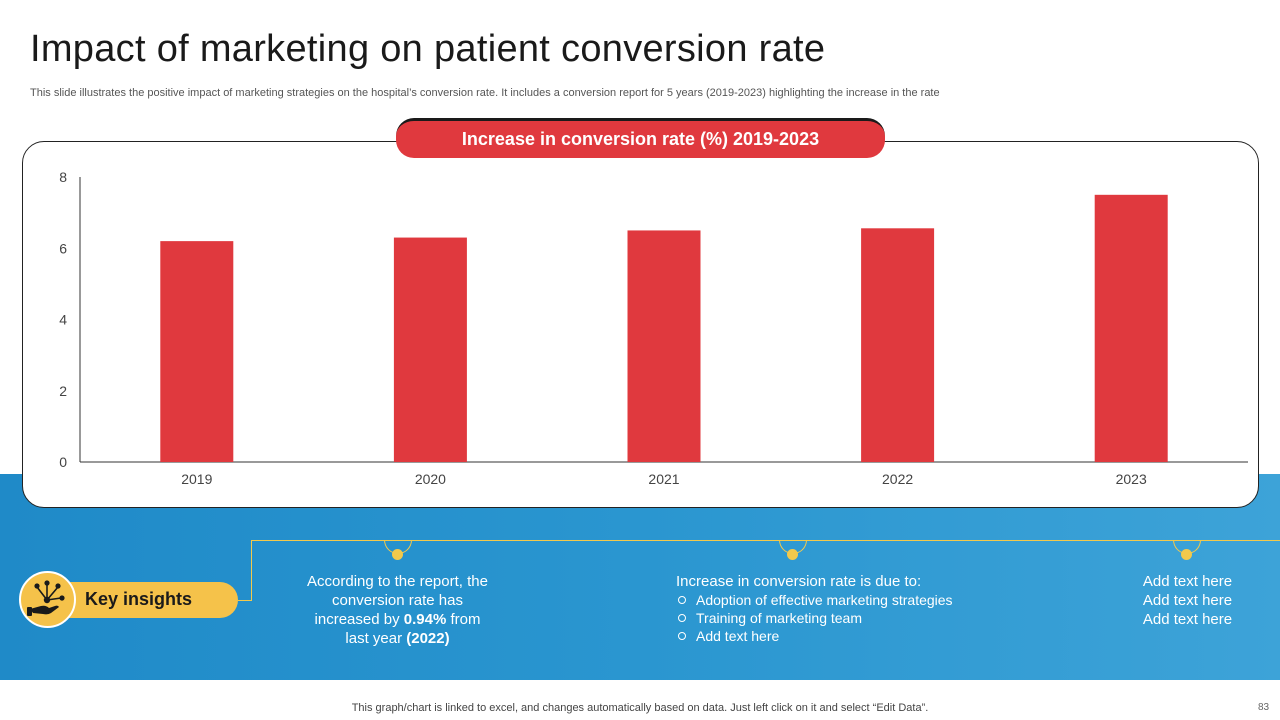  Describe the element at coordinates (251, 570) in the screenshot. I see `timeline-connector` at that location.